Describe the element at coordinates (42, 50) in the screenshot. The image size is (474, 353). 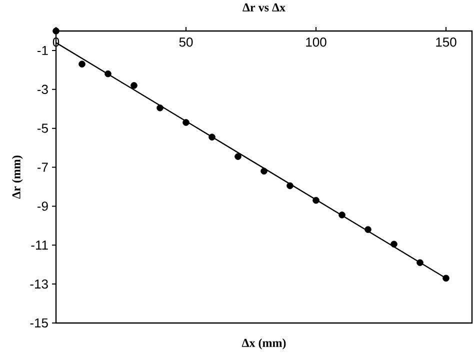
I see `y-tick-label: -1` at that location.